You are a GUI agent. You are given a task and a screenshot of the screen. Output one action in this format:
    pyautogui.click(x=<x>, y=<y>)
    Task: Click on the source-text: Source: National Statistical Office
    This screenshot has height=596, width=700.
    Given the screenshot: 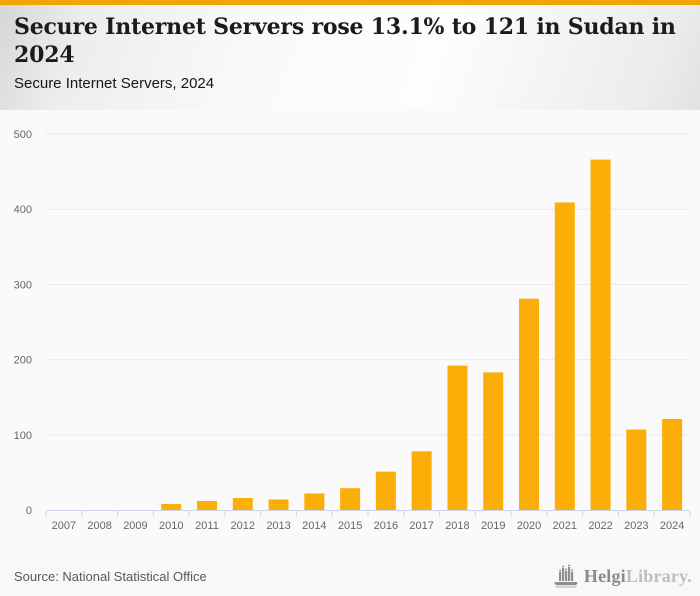 What is the action you would take?
    pyautogui.click(x=110, y=576)
    